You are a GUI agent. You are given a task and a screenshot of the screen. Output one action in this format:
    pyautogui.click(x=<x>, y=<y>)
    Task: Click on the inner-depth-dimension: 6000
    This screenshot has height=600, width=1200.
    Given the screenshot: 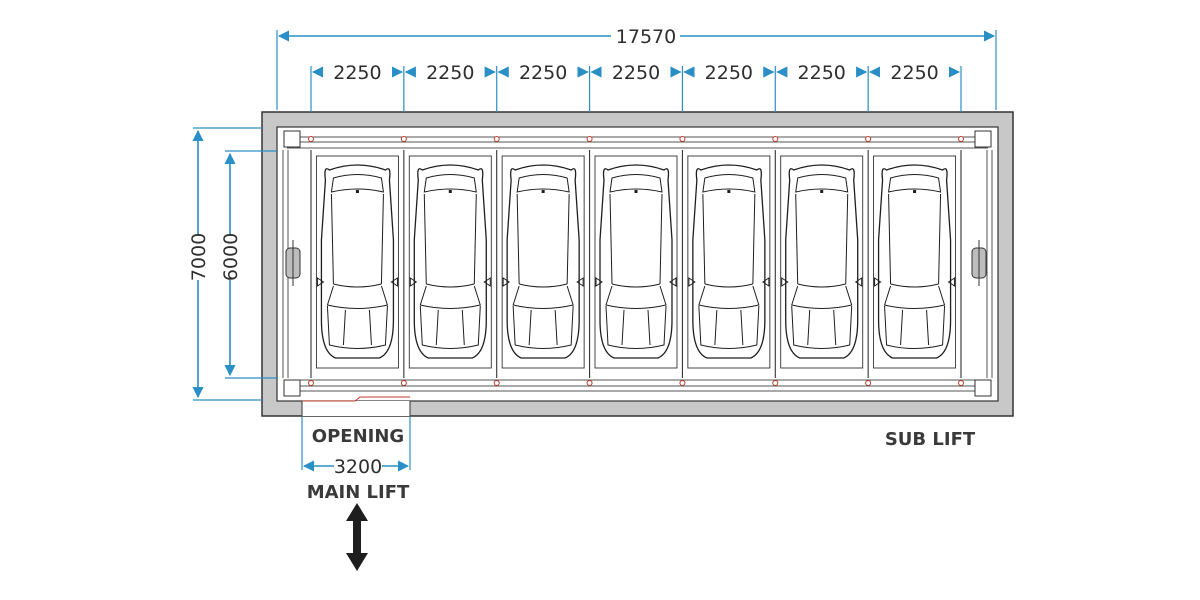 What is the action you would take?
    pyautogui.click(x=249, y=264)
    